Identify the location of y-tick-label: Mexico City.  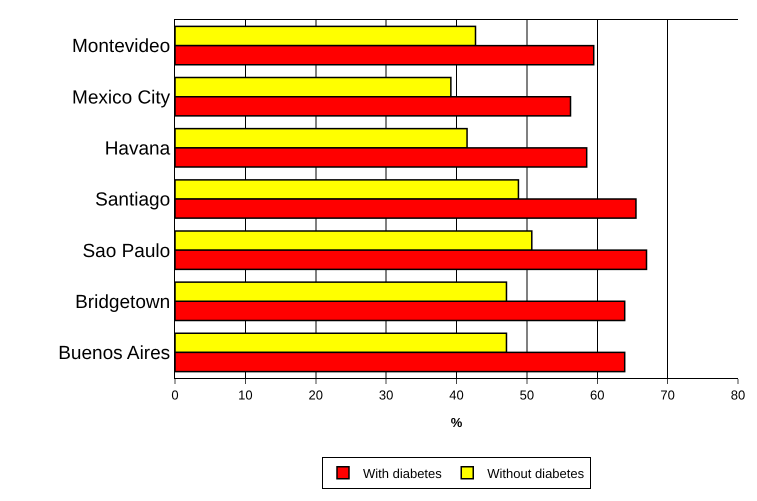
(121, 97).